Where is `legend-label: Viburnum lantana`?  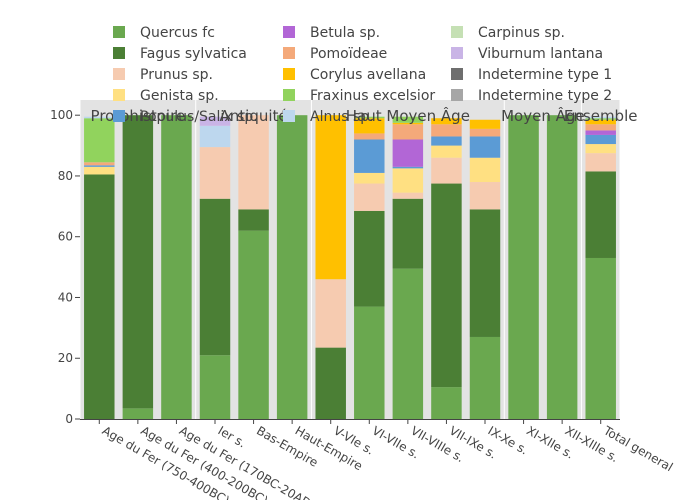 legend-label: Viburnum lantana is located at coordinates (540, 54).